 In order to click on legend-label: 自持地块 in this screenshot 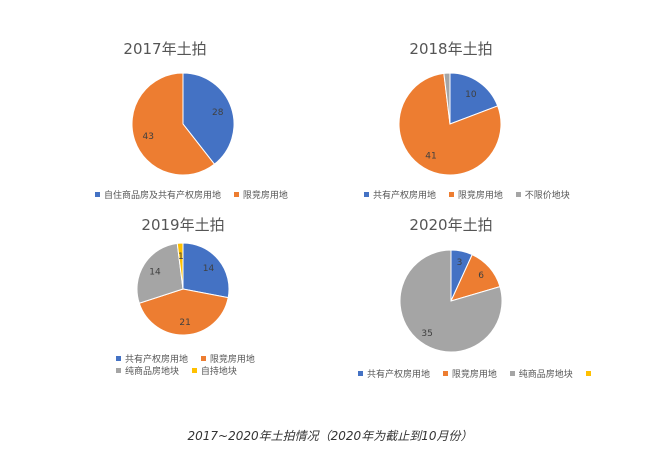, I will do `click(218, 372)`.